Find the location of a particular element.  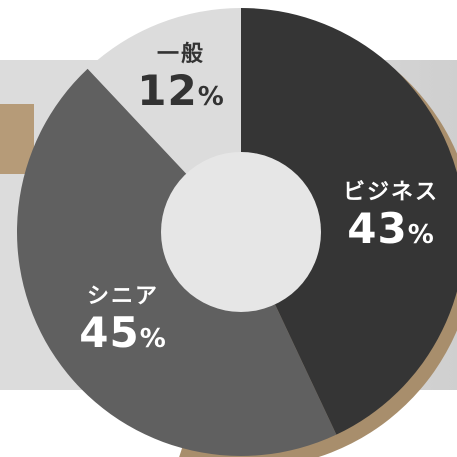

label-general-name: 一般 is located at coordinates (180, 54).